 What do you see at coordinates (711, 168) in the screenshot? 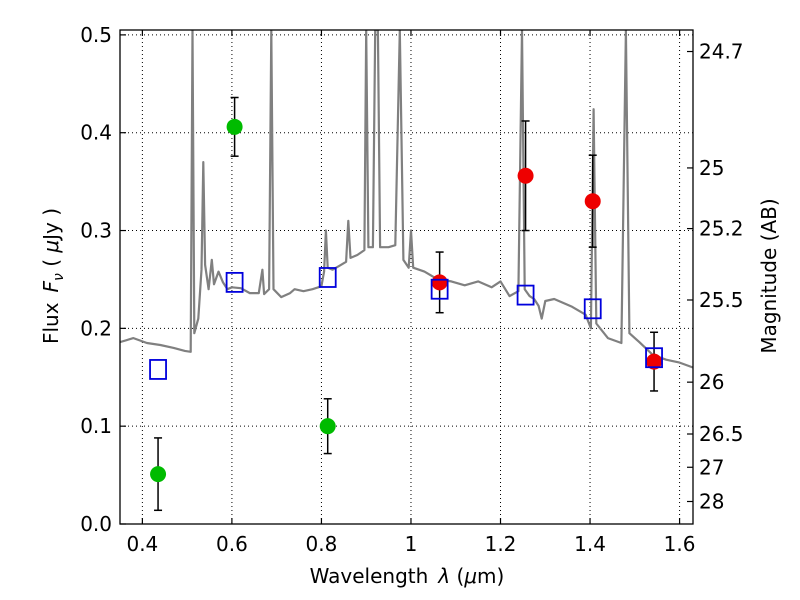
I see `y2-tick-label: 25` at bounding box center [711, 168].